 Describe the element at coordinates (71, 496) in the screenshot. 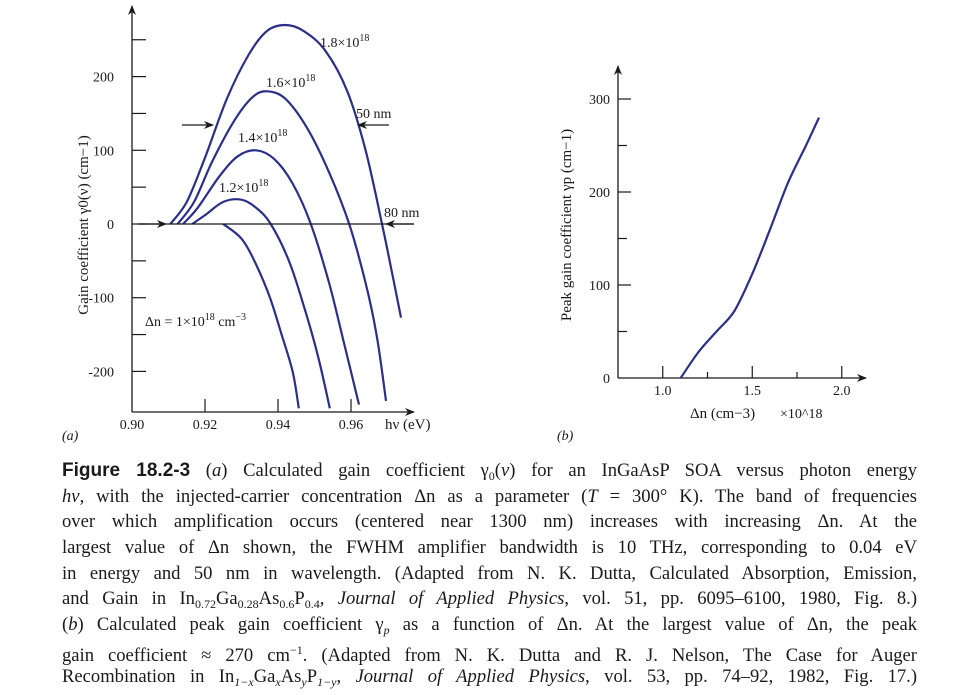

I see `caption-text: hν` at that location.